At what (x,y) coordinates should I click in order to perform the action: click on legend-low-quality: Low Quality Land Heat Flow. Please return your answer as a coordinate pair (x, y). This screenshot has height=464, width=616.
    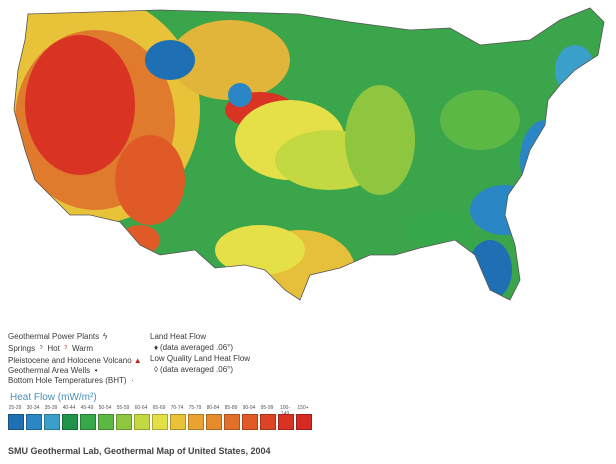
    Looking at the image, I should click on (200, 358).